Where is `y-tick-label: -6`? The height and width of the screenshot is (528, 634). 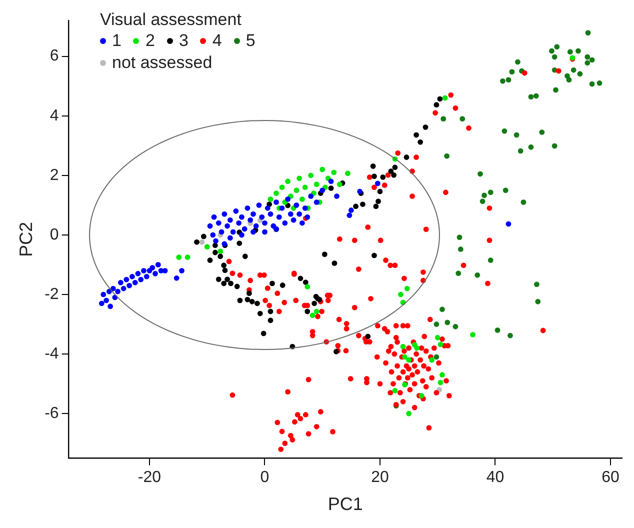
y-tick-label: -6 is located at coordinates (51, 413).